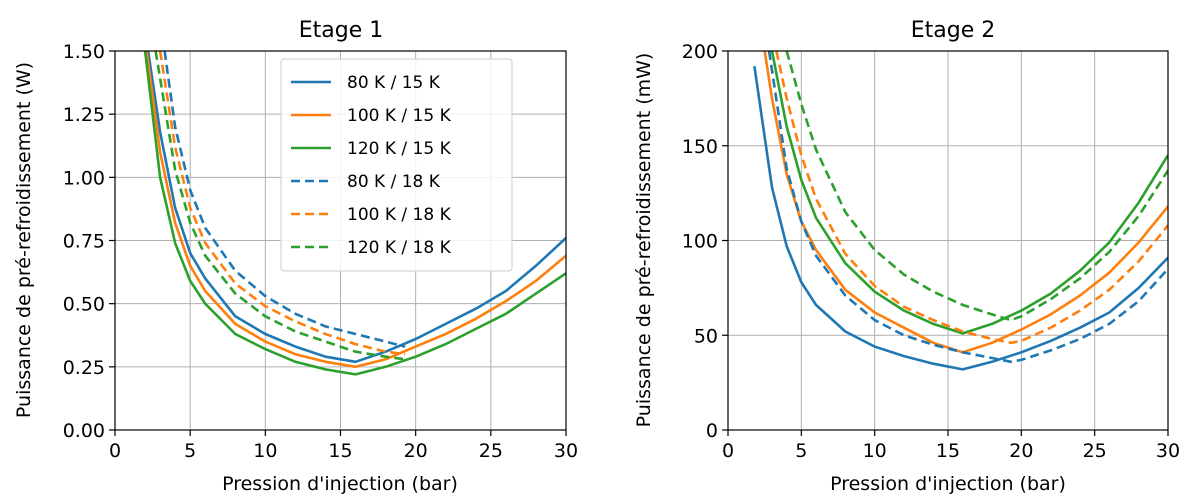 The width and height of the screenshot is (1192, 500). Describe the element at coordinates (84, 52) in the screenshot. I see `y-tick-label: 1.50` at that location.